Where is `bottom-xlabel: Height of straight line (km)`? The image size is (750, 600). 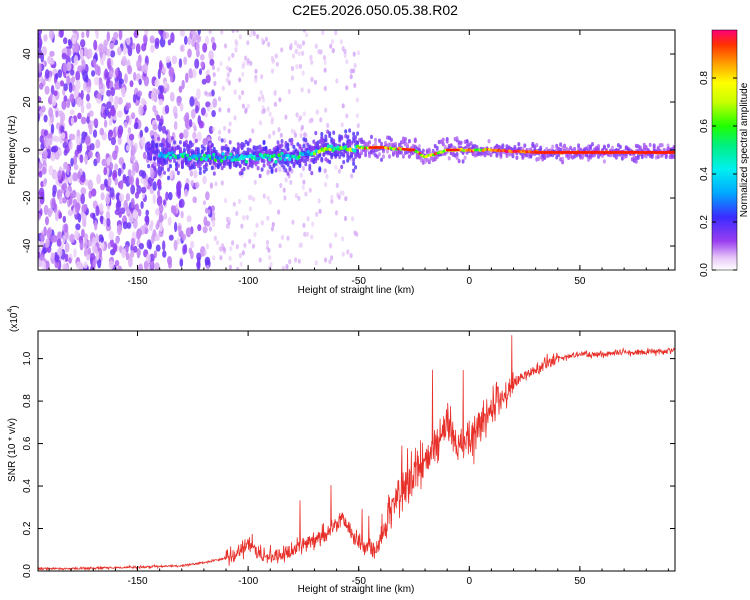 bottom-xlabel: Height of straight line (km) is located at coordinates (356, 589).